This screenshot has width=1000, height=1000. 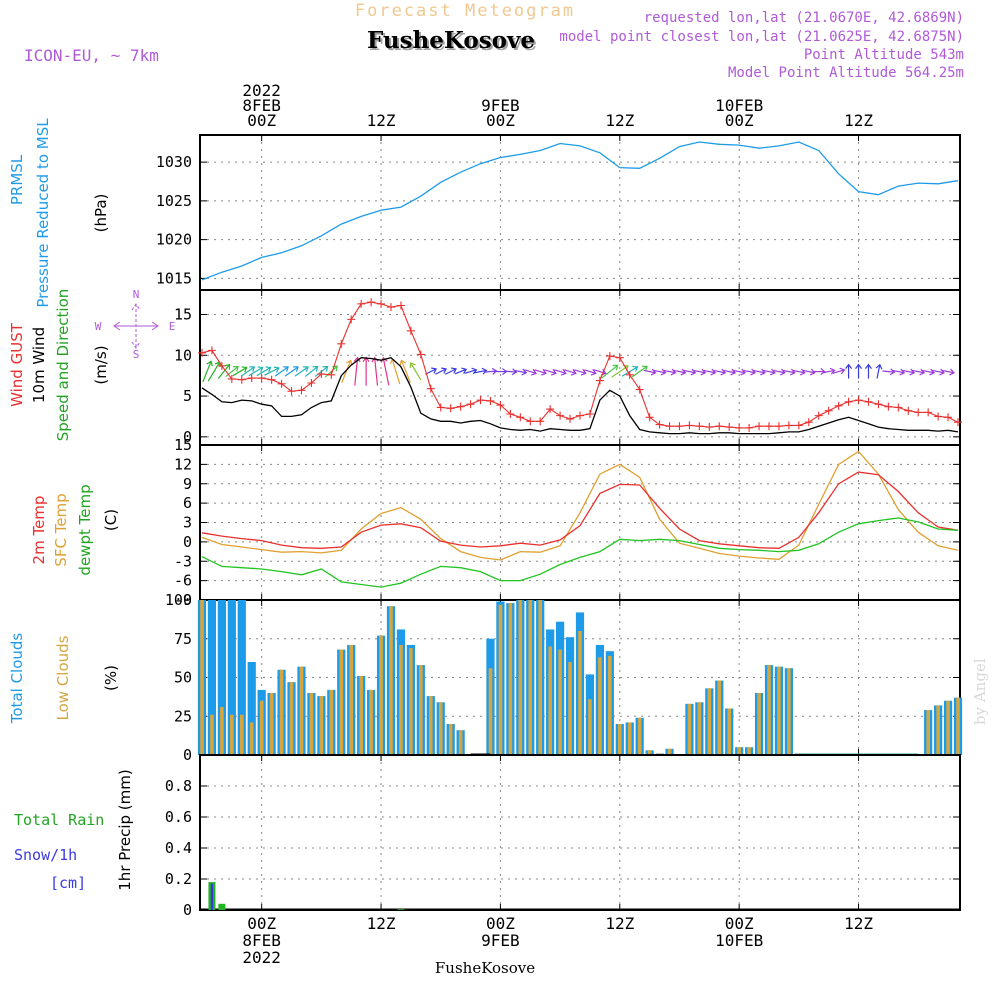 I want to click on top-time-label: 12Z, so click(x=858, y=120).